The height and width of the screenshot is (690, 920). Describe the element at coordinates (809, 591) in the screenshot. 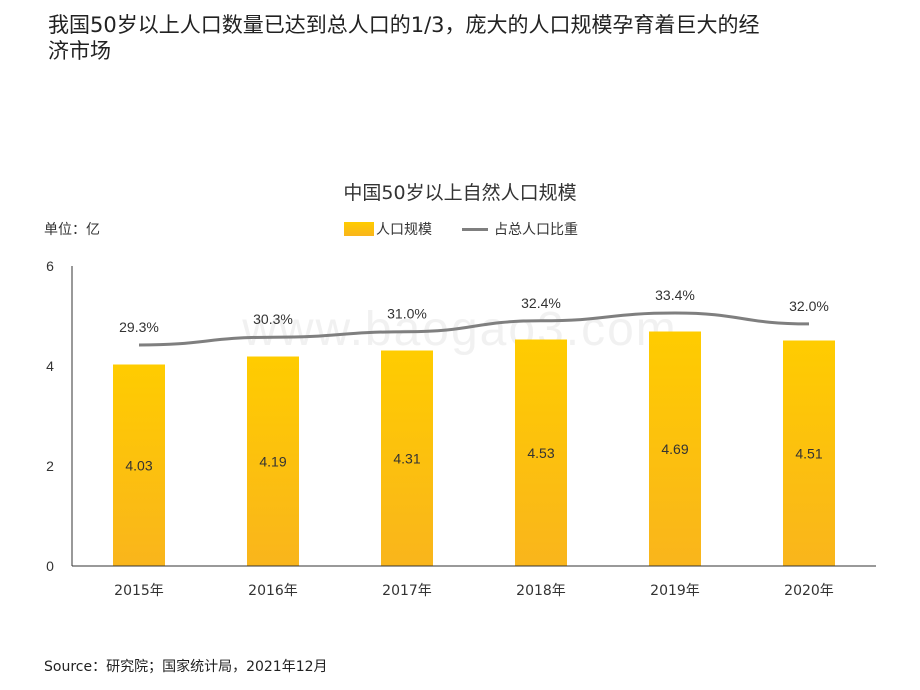

I see `x-tick-label: 2020年` at that location.